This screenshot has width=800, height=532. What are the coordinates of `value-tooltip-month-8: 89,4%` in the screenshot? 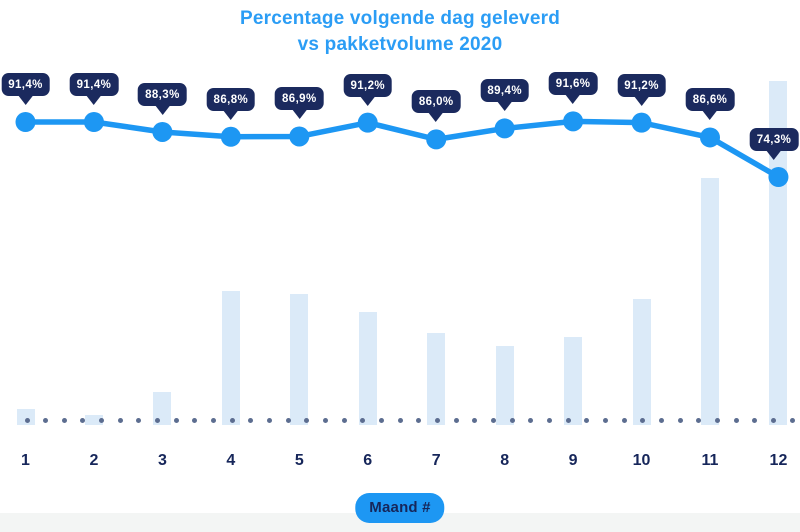 It's located at (504, 91).